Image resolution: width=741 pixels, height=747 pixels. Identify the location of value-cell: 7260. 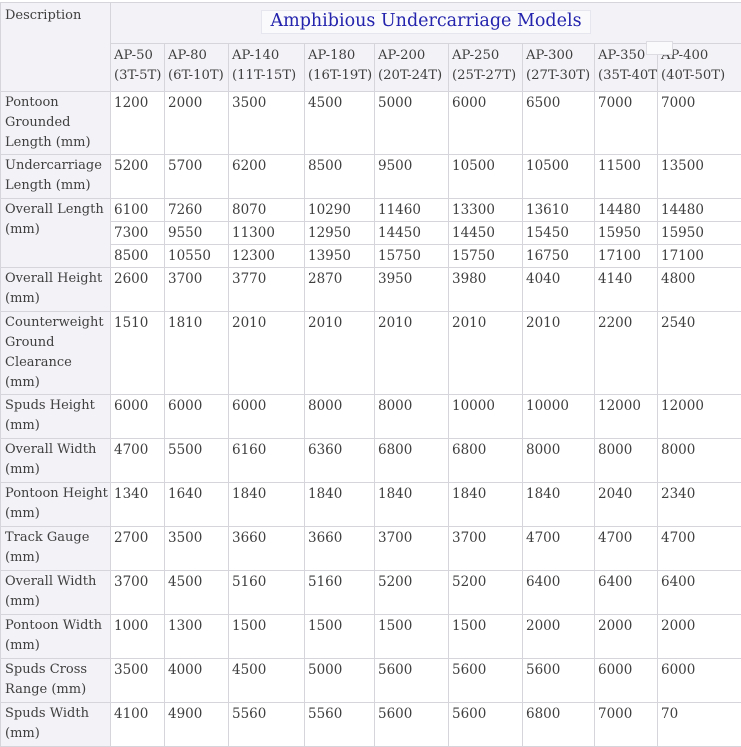
(197, 210).